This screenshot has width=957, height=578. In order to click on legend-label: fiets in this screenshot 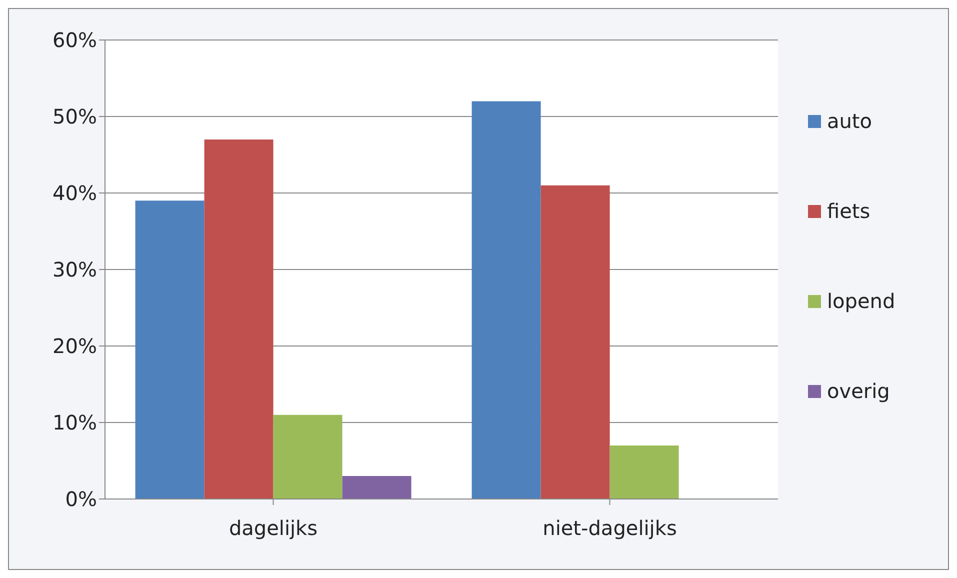, I will do `click(848, 211)`.